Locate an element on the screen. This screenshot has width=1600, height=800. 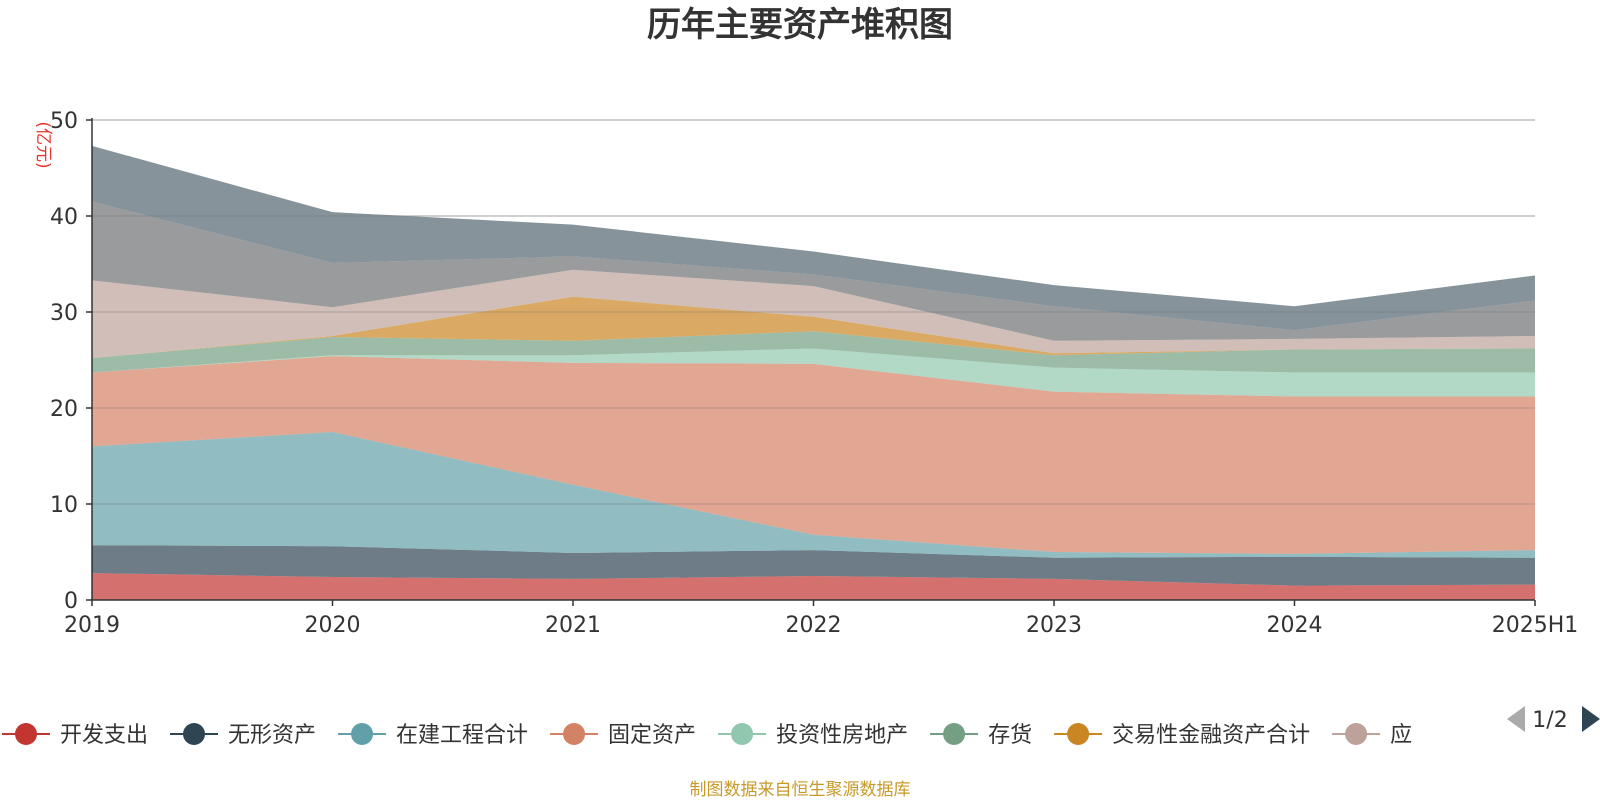
legend-item: 交易性金融资产合计 is located at coordinates (1182, 735).